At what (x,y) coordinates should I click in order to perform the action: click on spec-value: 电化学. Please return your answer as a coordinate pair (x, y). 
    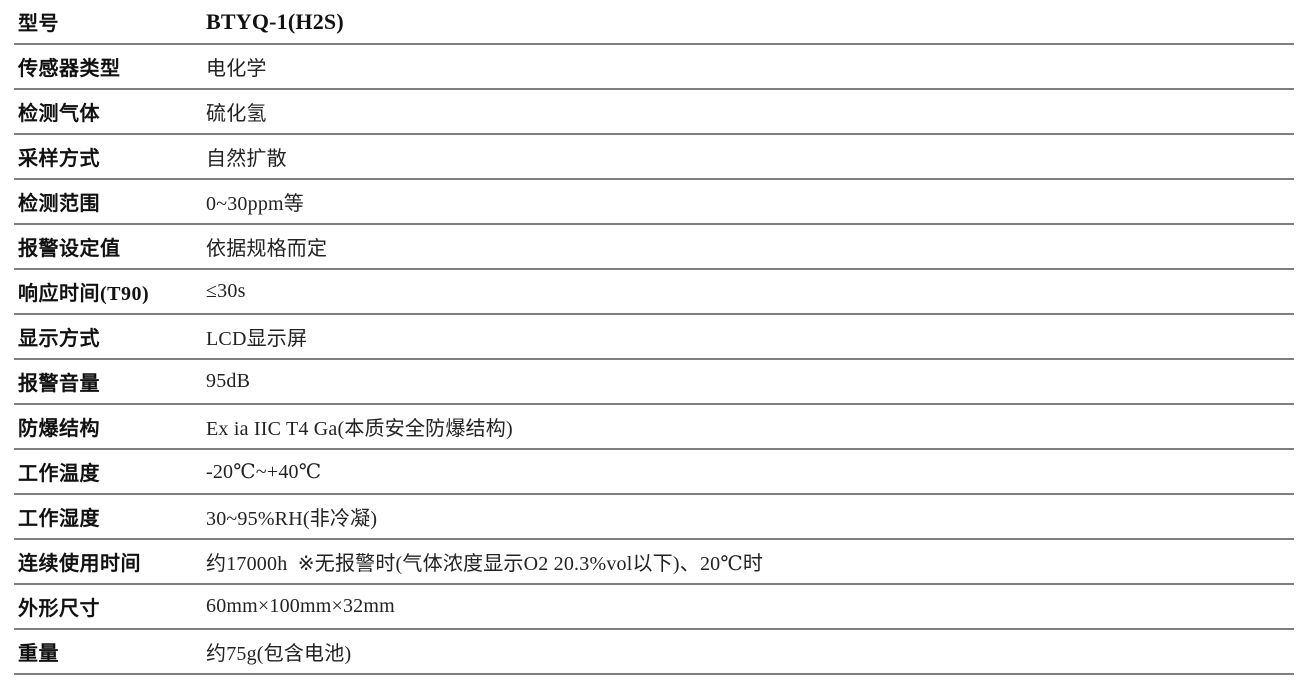
    Looking at the image, I should click on (236, 69).